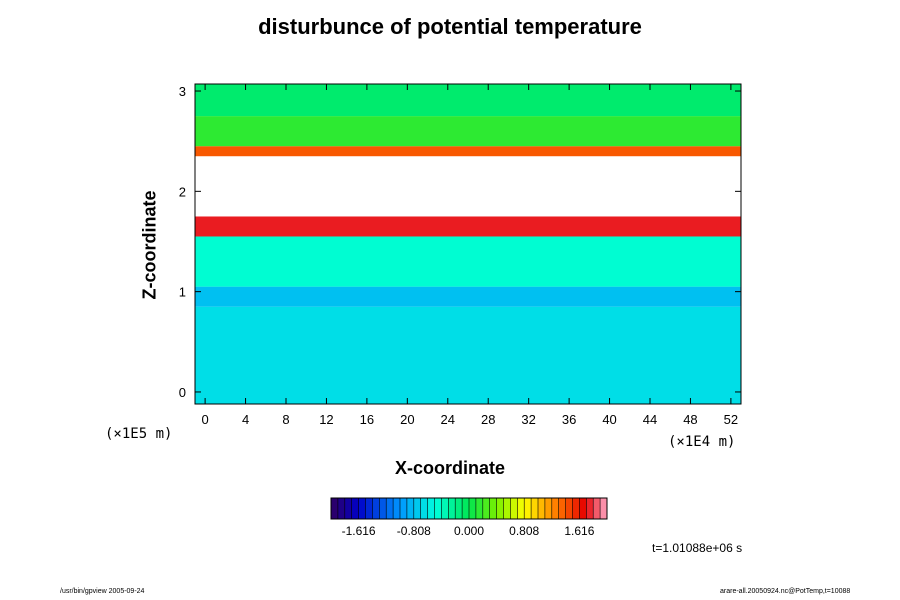 This screenshot has height=600, width=900. I want to click on x-tick-label: 12, so click(326, 419).